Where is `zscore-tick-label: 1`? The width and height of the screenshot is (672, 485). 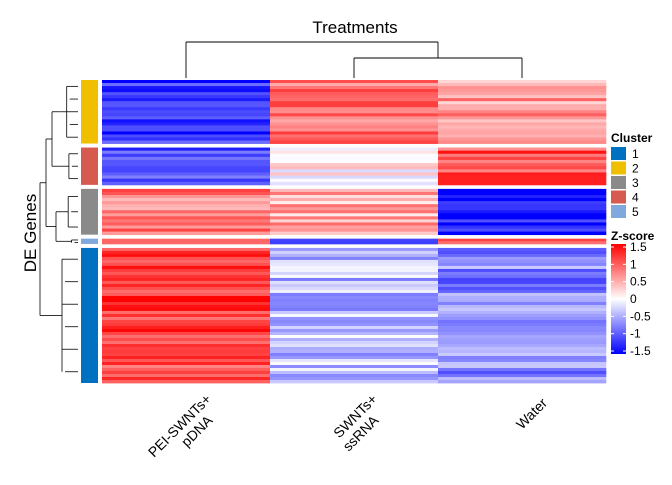 zscore-tick-label: 1 is located at coordinates (633, 264).